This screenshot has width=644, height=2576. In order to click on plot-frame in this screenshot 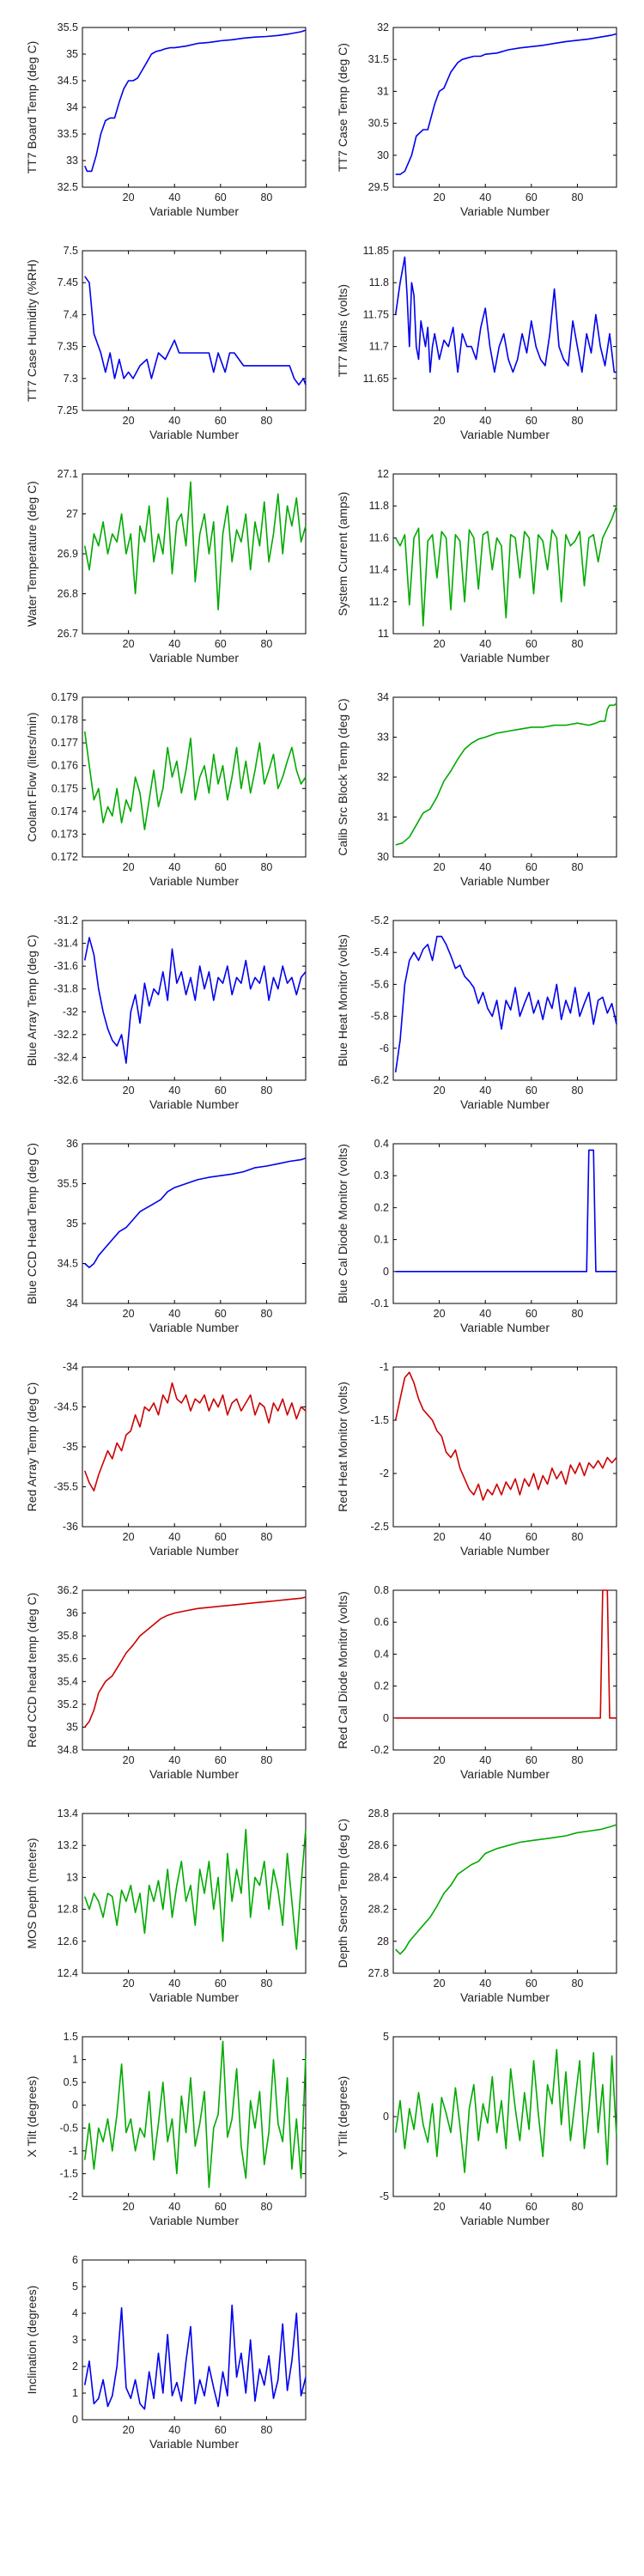, I will do `click(505, 330)`.